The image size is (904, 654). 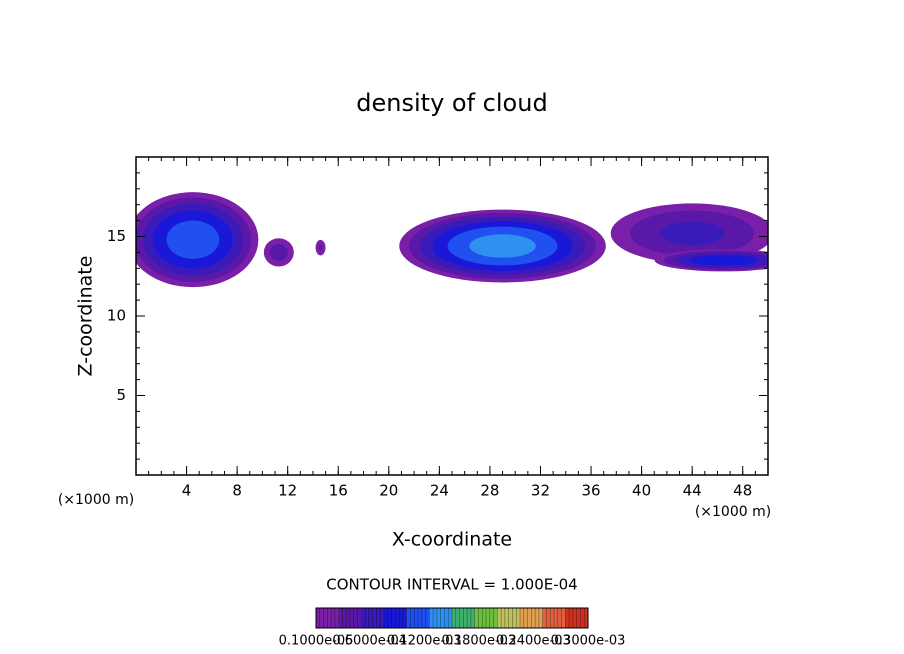 I want to click on x-tick-label: 36, so click(x=590, y=491).